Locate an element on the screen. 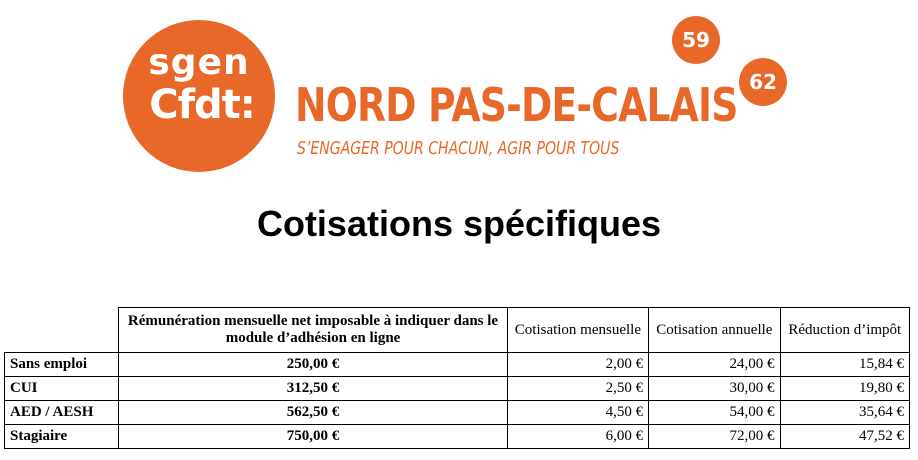  region-title: NORD PAS-DE-CALAIS is located at coordinates (516, 105).